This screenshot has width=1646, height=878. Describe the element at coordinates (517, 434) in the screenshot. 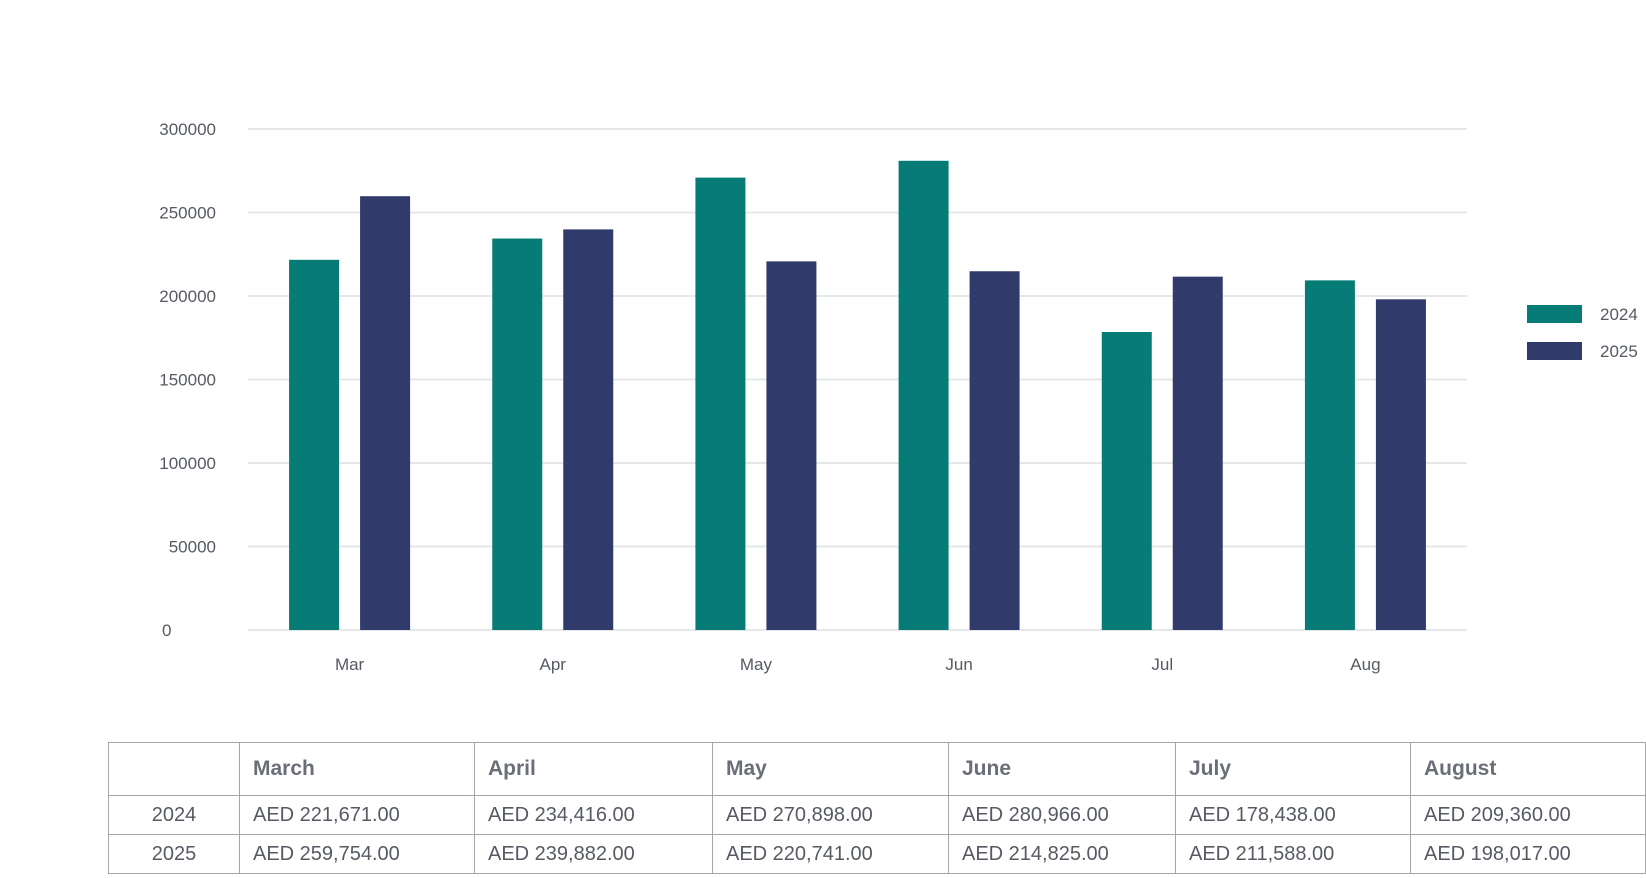

I see `bar-2024-apr` at that location.